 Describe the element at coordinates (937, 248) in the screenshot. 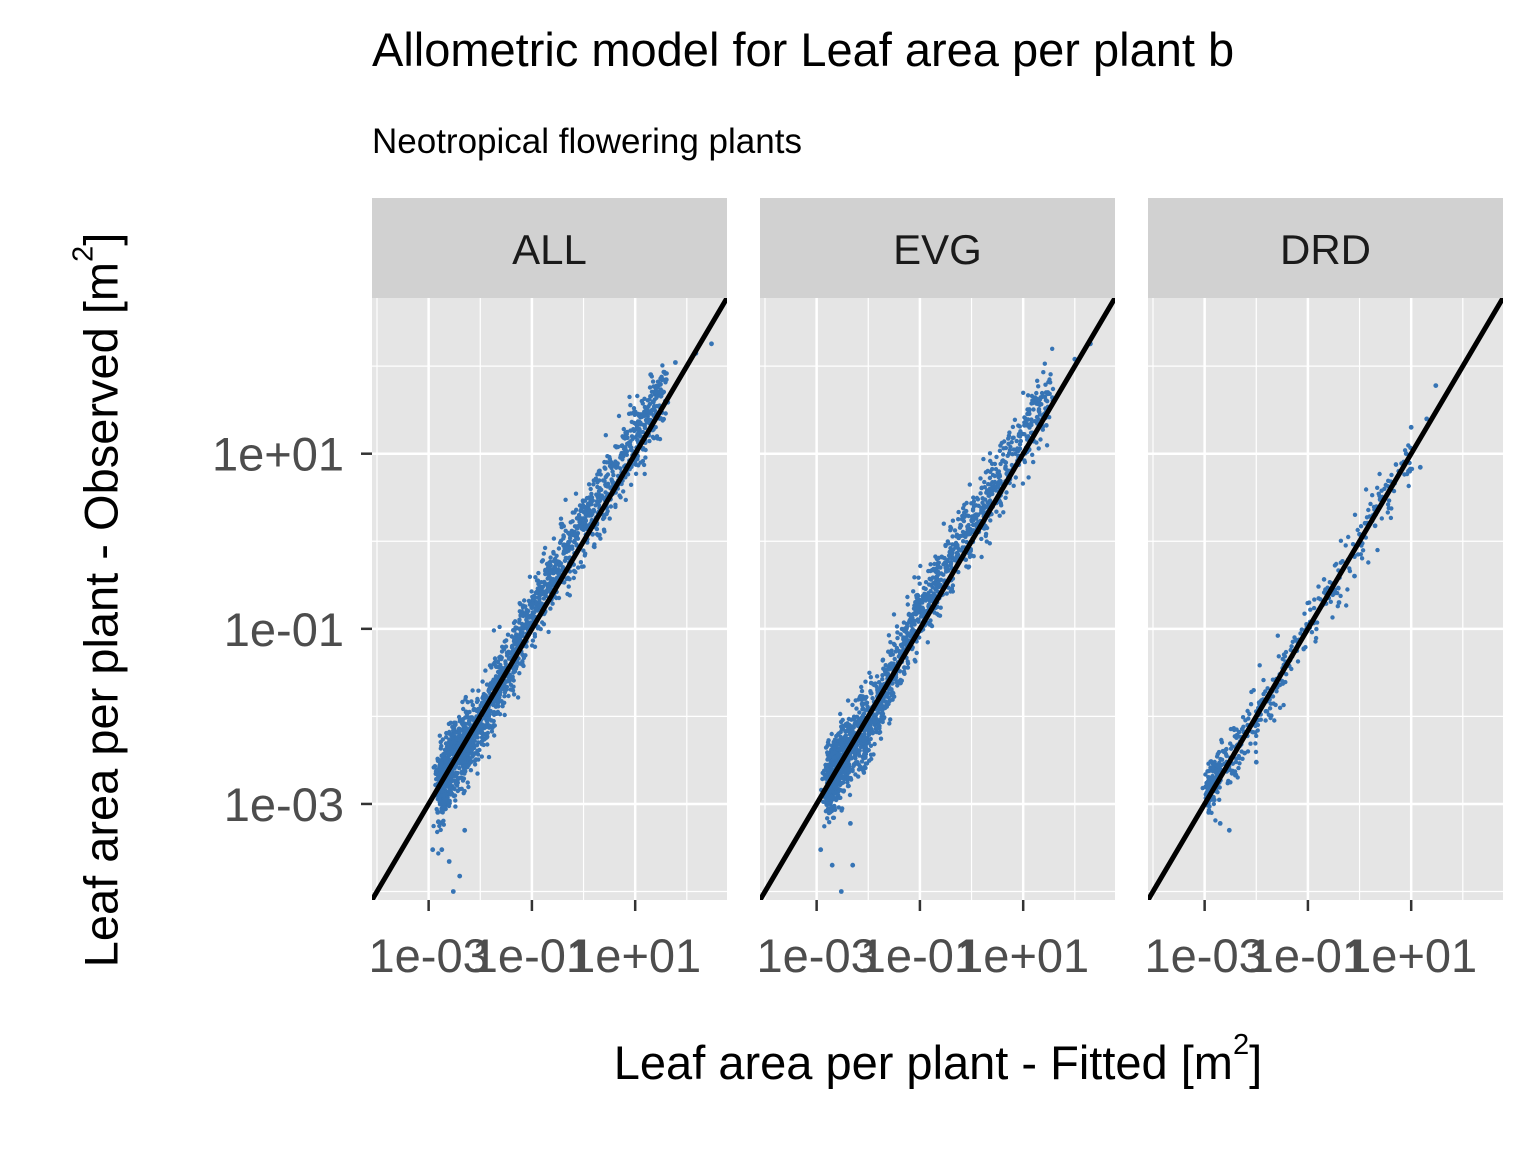

I see `facet-strip` at that location.